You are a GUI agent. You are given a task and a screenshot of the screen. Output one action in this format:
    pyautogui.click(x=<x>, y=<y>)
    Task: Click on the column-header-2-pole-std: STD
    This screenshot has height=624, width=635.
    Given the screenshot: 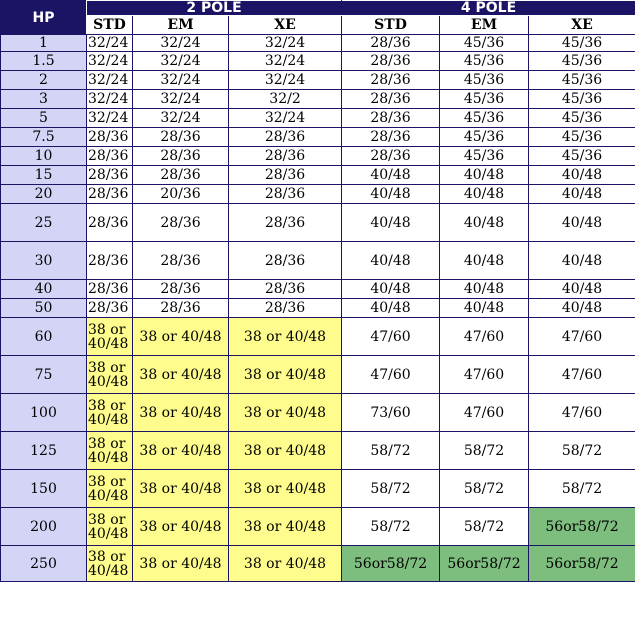 What is the action you would take?
    pyautogui.click(x=109, y=25)
    